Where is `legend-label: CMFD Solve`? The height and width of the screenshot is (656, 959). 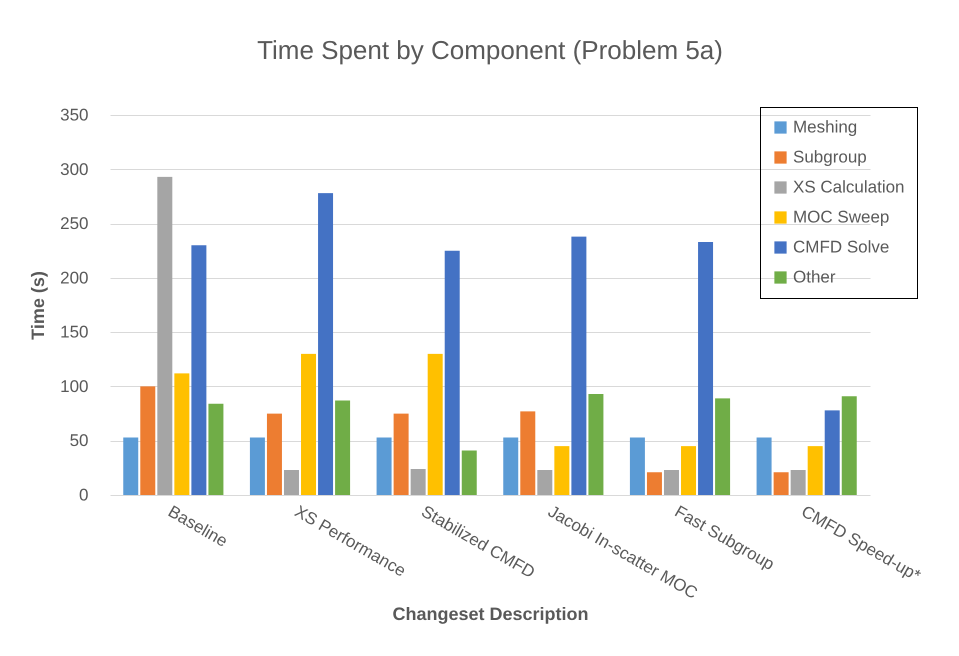
legend-label: CMFD Solve is located at coordinates (841, 247).